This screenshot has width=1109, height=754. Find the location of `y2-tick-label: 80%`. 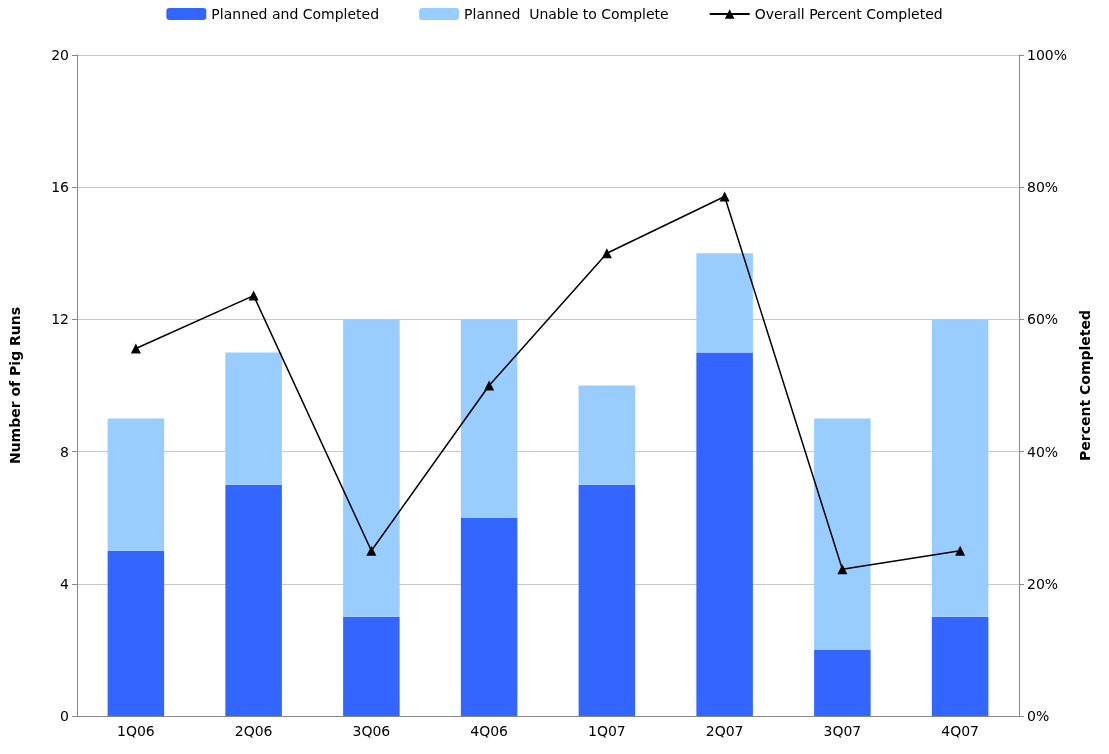

y2-tick-label: 80% is located at coordinates (1043, 187).